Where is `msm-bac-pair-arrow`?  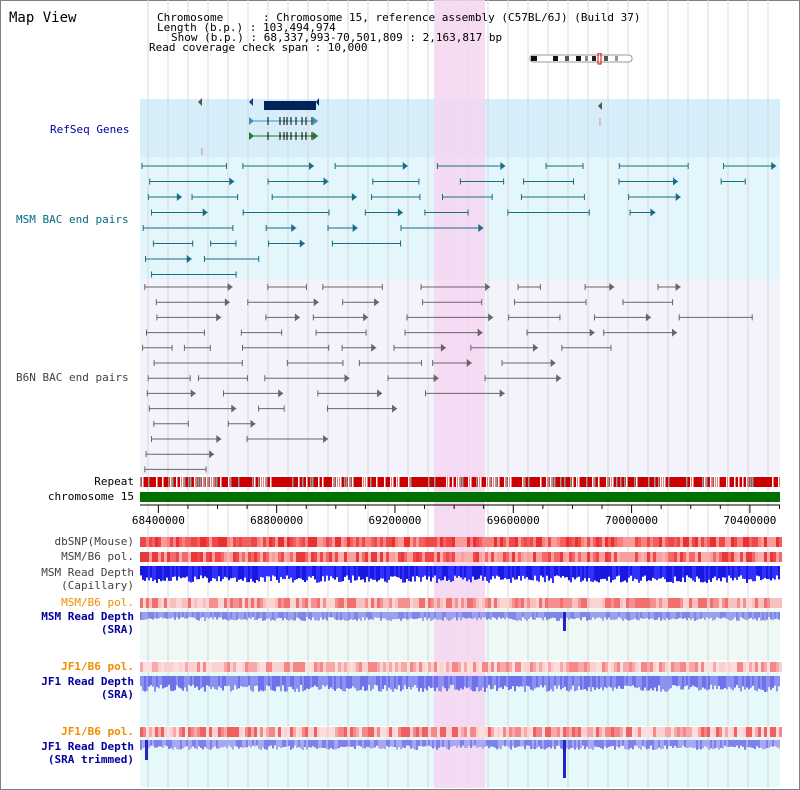 msm-bac-pair-arrow is located at coordinates (774, 166).